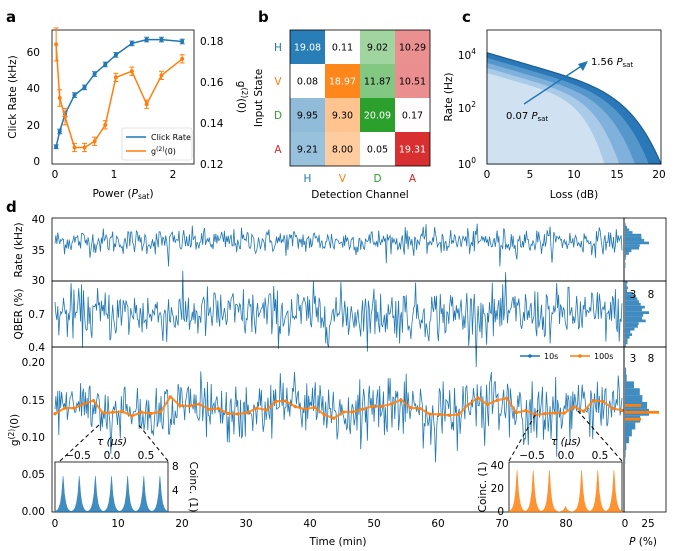 The width and height of the screenshot is (677, 551). I want to click on panel-label-c: c, so click(466, 17).